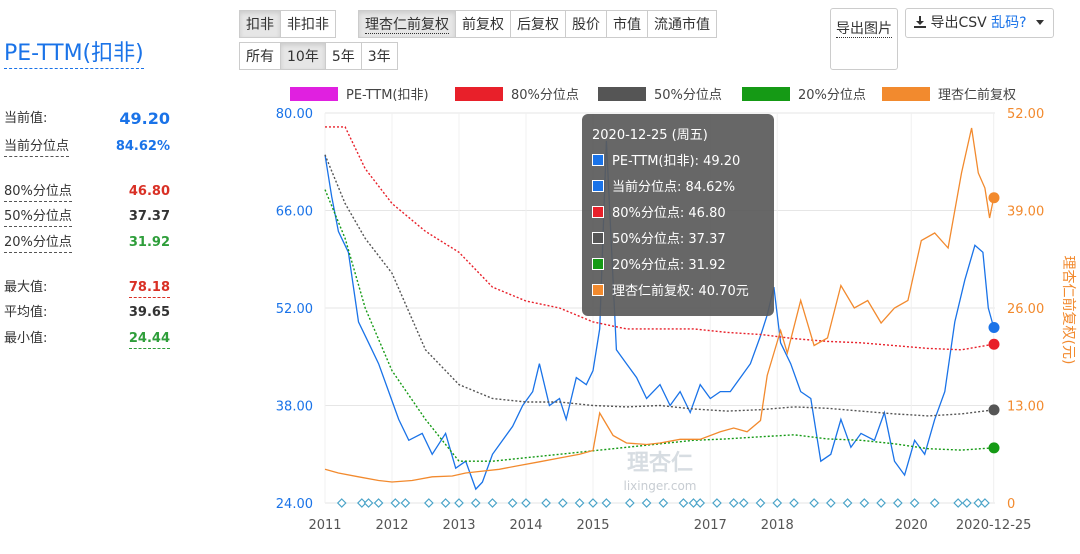 This screenshot has width=1080, height=554. What do you see at coordinates (592, 525) in the screenshot?
I see `x-tick-label: 2015` at bounding box center [592, 525].